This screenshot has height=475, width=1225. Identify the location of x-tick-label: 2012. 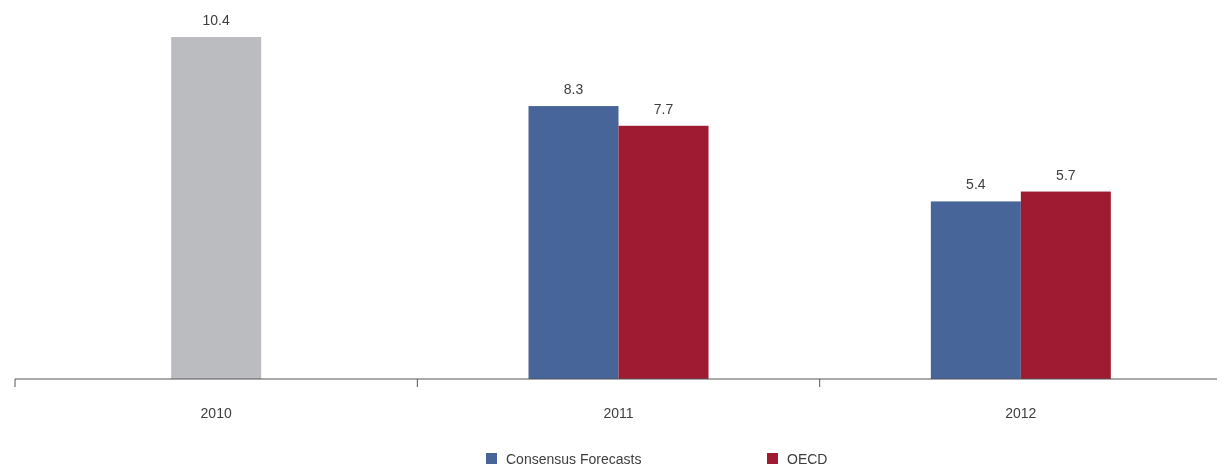
(1021, 413).